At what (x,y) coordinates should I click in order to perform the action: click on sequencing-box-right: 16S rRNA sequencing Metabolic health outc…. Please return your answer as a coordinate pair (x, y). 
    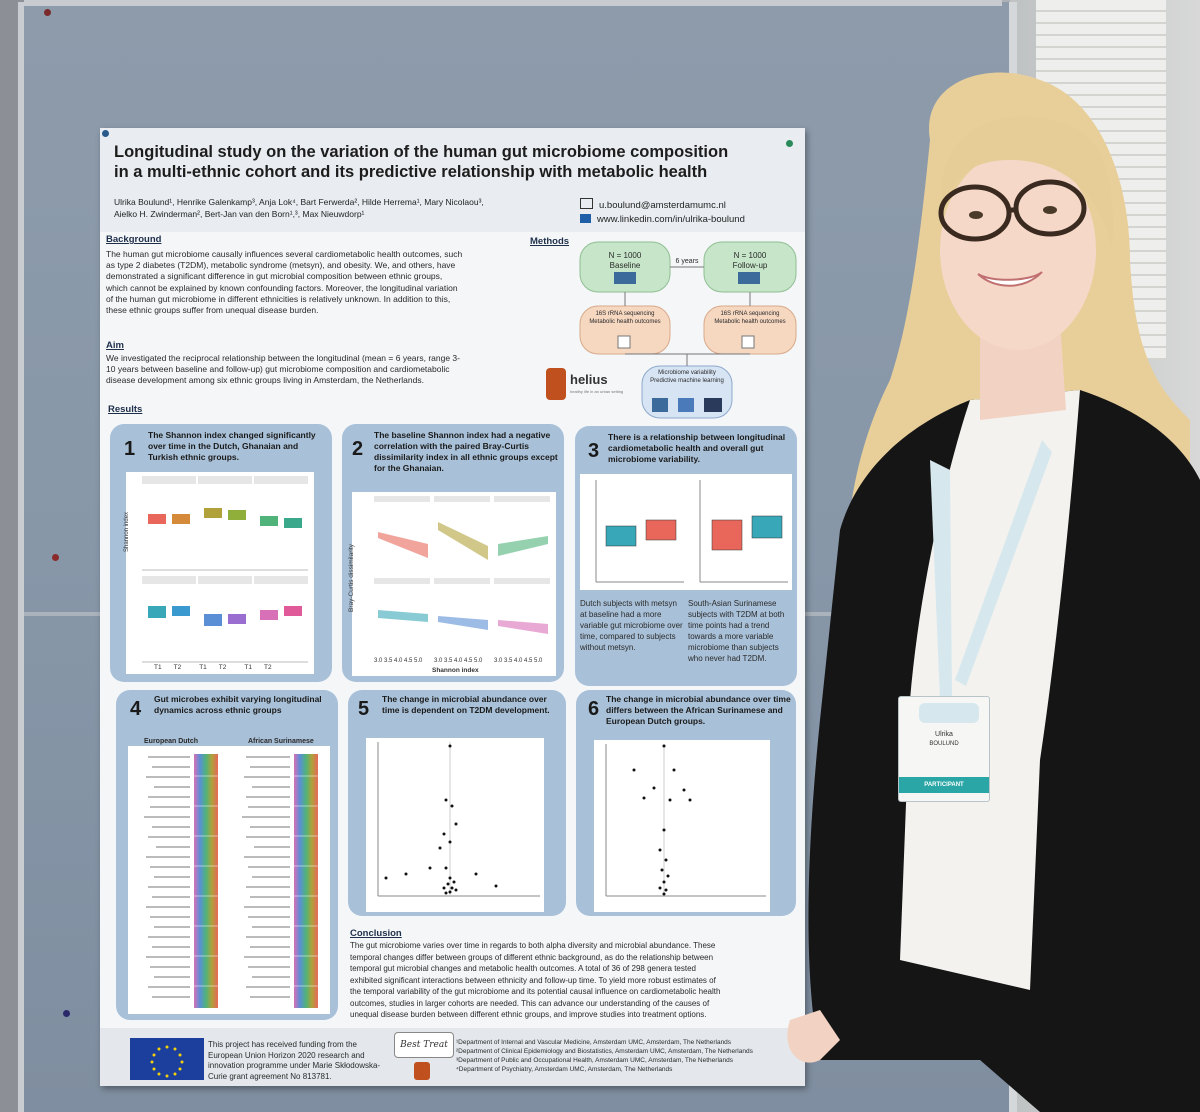
    Looking at the image, I should click on (750, 318).